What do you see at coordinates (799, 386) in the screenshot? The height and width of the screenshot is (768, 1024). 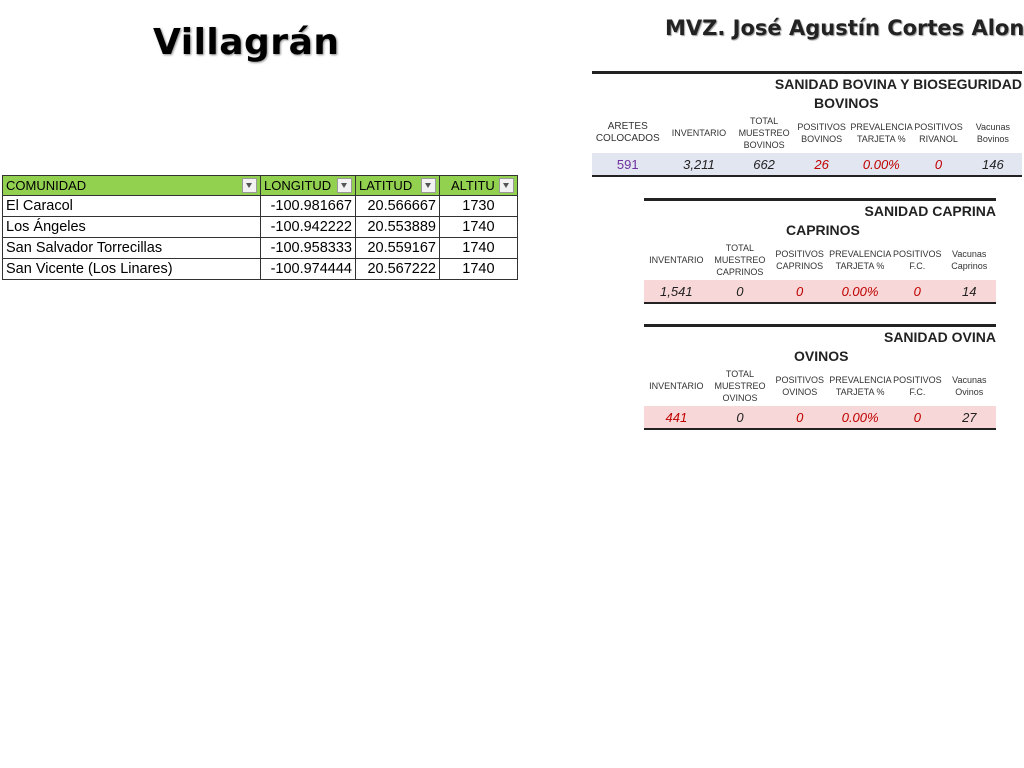 I see `col-header: POSITIVOS OVINOS` at bounding box center [799, 386].